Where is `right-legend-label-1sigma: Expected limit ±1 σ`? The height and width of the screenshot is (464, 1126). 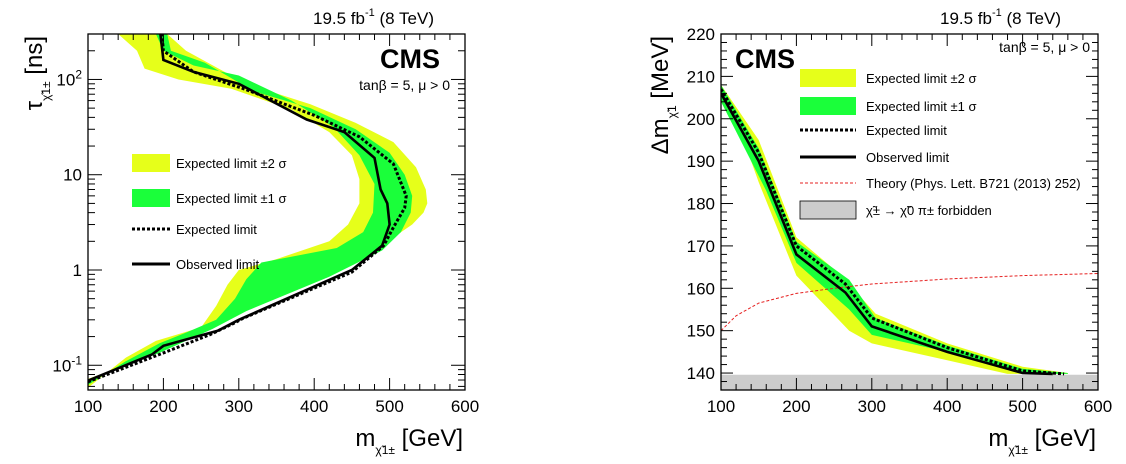 right-legend-label-1sigma: Expected limit ±1 σ is located at coordinates (921, 106).